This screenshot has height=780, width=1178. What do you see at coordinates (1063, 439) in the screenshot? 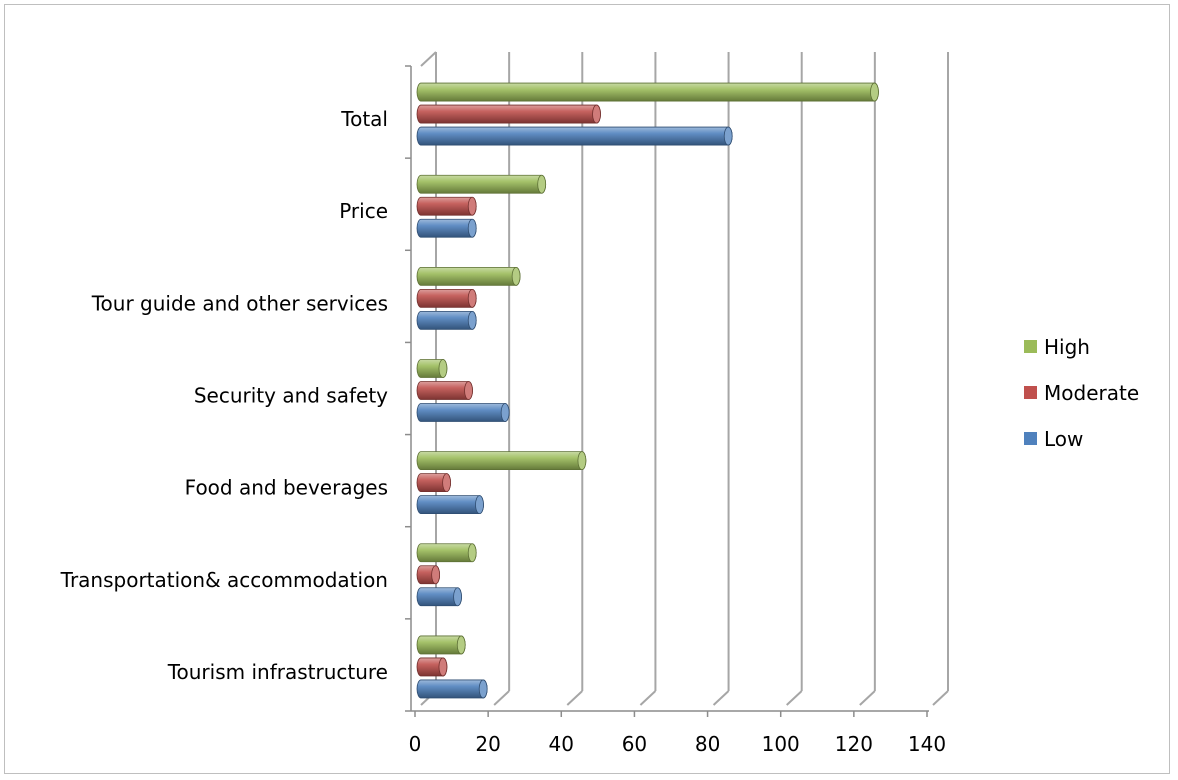
I see `legend-label-low: Low` at bounding box center [1063, 439].